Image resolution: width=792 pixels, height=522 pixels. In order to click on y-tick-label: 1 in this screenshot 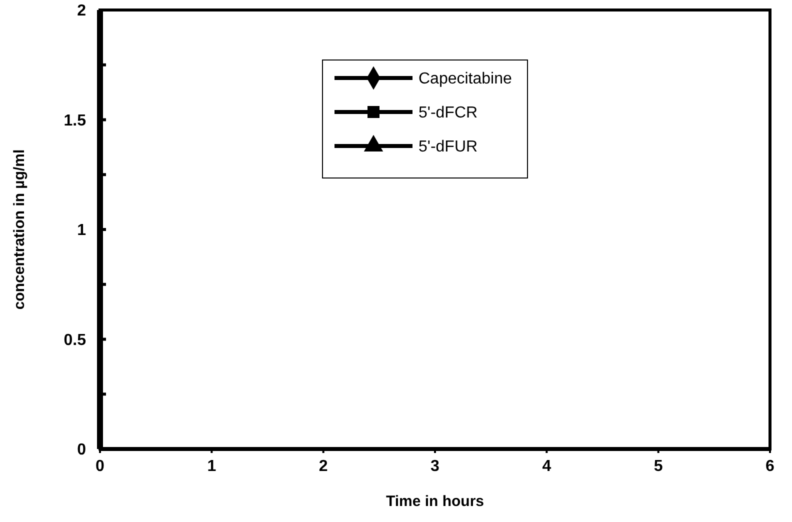, I will do `click(81, 231)`.